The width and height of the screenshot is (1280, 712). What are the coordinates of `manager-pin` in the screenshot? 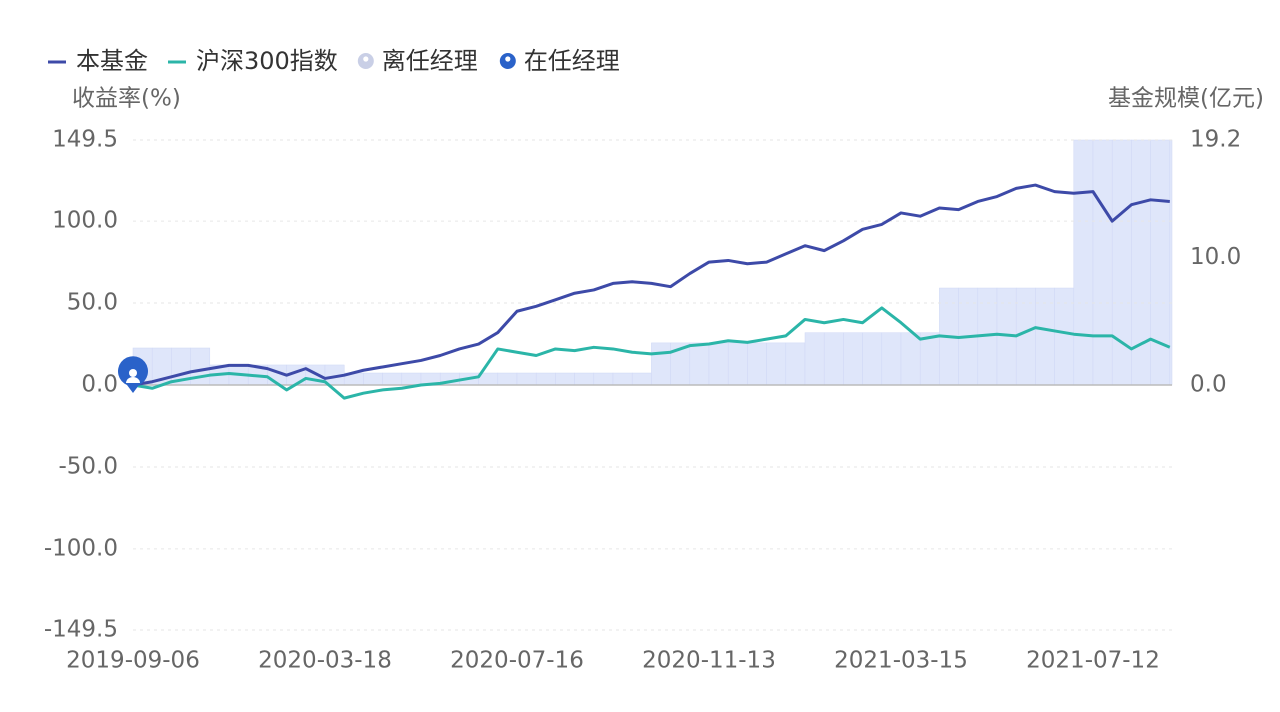 It's located at (133, 374).